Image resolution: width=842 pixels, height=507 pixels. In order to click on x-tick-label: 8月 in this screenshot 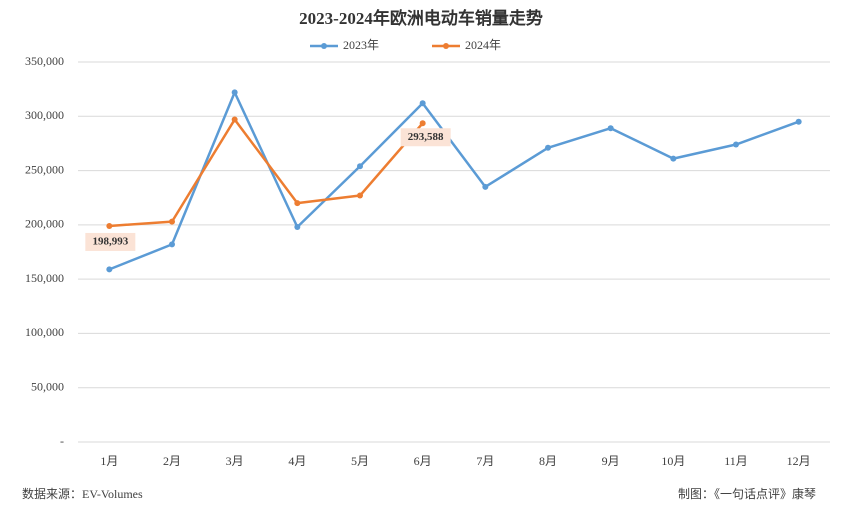, I will do `click(548, 461)`.